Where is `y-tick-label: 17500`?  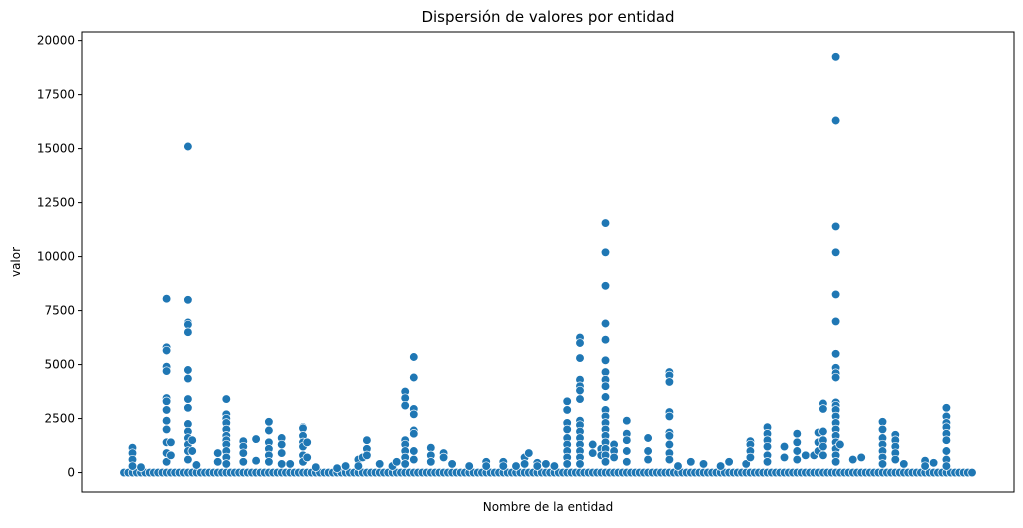
y-tick-label: 17500 is located at coordinates (56, 95).